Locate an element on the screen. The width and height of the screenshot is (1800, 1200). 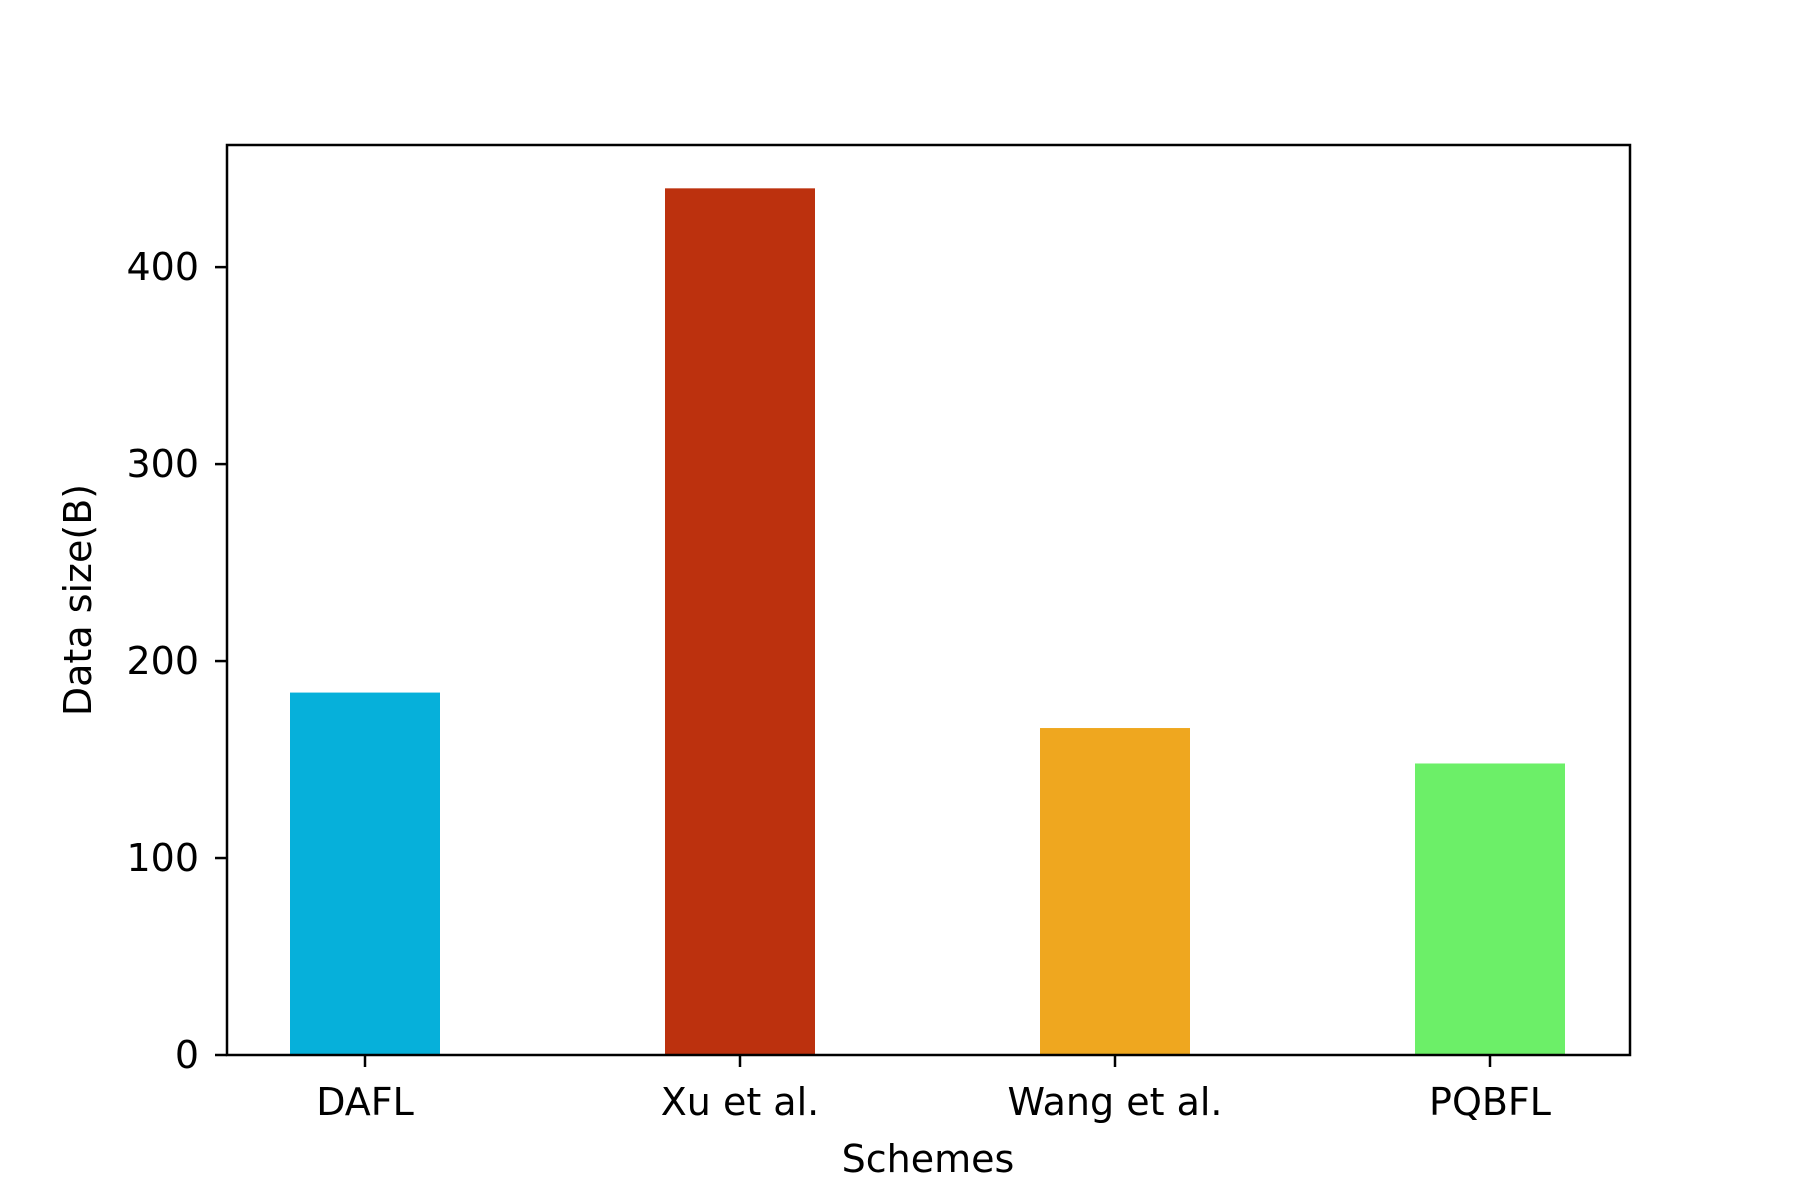
y-tick-label: 0 is located at coordinates (187, 1055).